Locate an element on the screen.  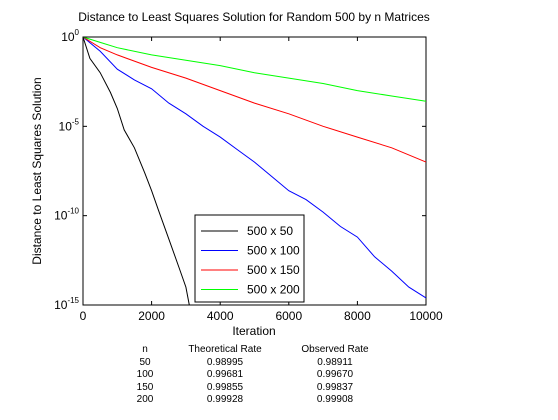
rate-table-header: n Theoretical Rate Observed Rate is located at coordinates (255, 350).